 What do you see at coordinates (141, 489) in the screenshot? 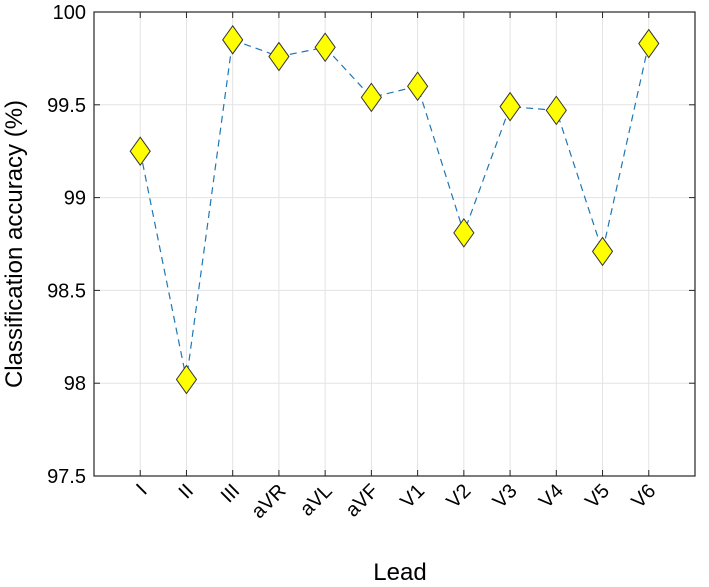
I see `x-tick-label: I` at bounding box center [141, 489].